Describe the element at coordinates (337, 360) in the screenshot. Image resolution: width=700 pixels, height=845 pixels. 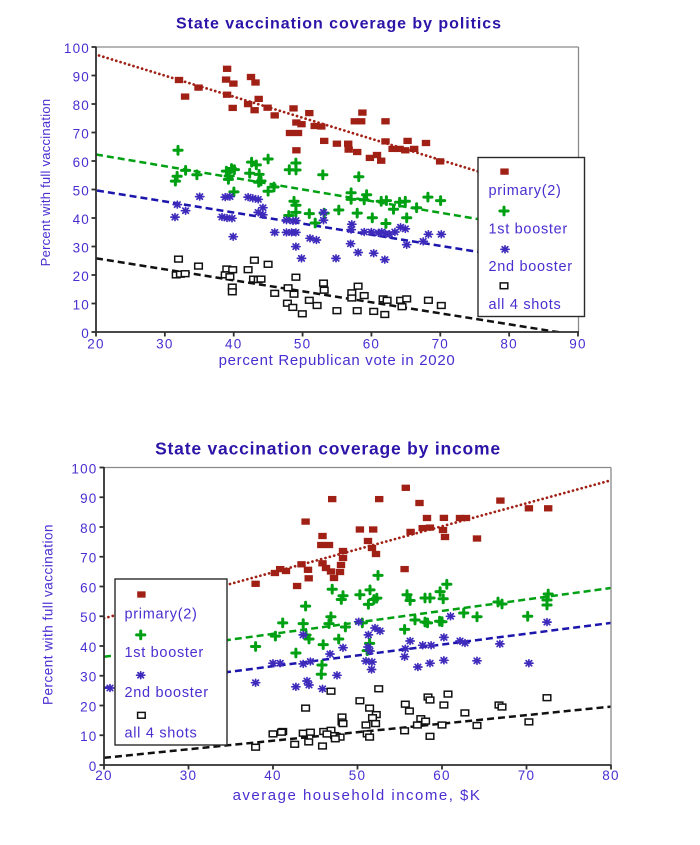
I see `svg-text:percent Republican vote in 202: percent Republican vote in 2020` at that location.